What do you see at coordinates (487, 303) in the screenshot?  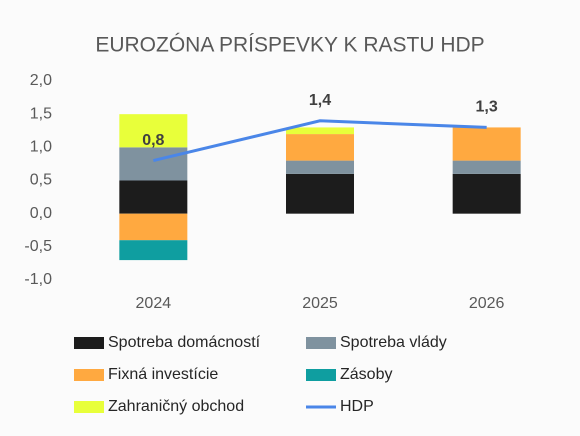 I see `x-tick-label: 2026` at bounding box center [487, 303].